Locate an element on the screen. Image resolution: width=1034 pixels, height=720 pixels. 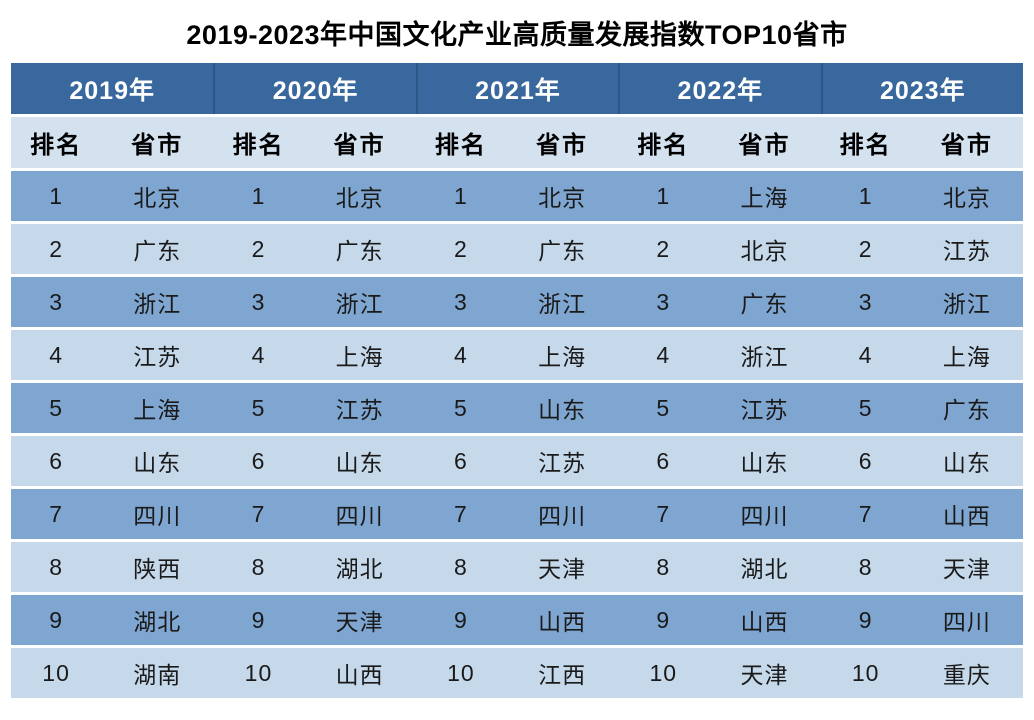
table-row: 1 北京 1 北京 1 北京 1 上海 1 北京 is located at coordinates (517, 196).